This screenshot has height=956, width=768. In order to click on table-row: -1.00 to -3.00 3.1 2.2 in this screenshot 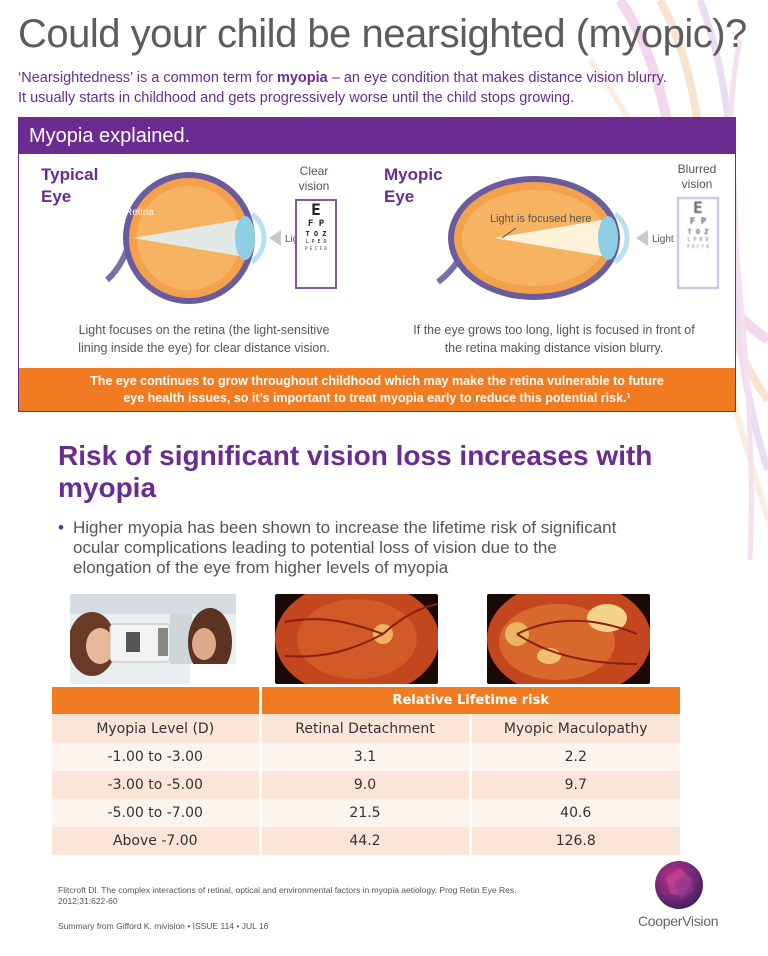, I will do `click(366, 757)`.